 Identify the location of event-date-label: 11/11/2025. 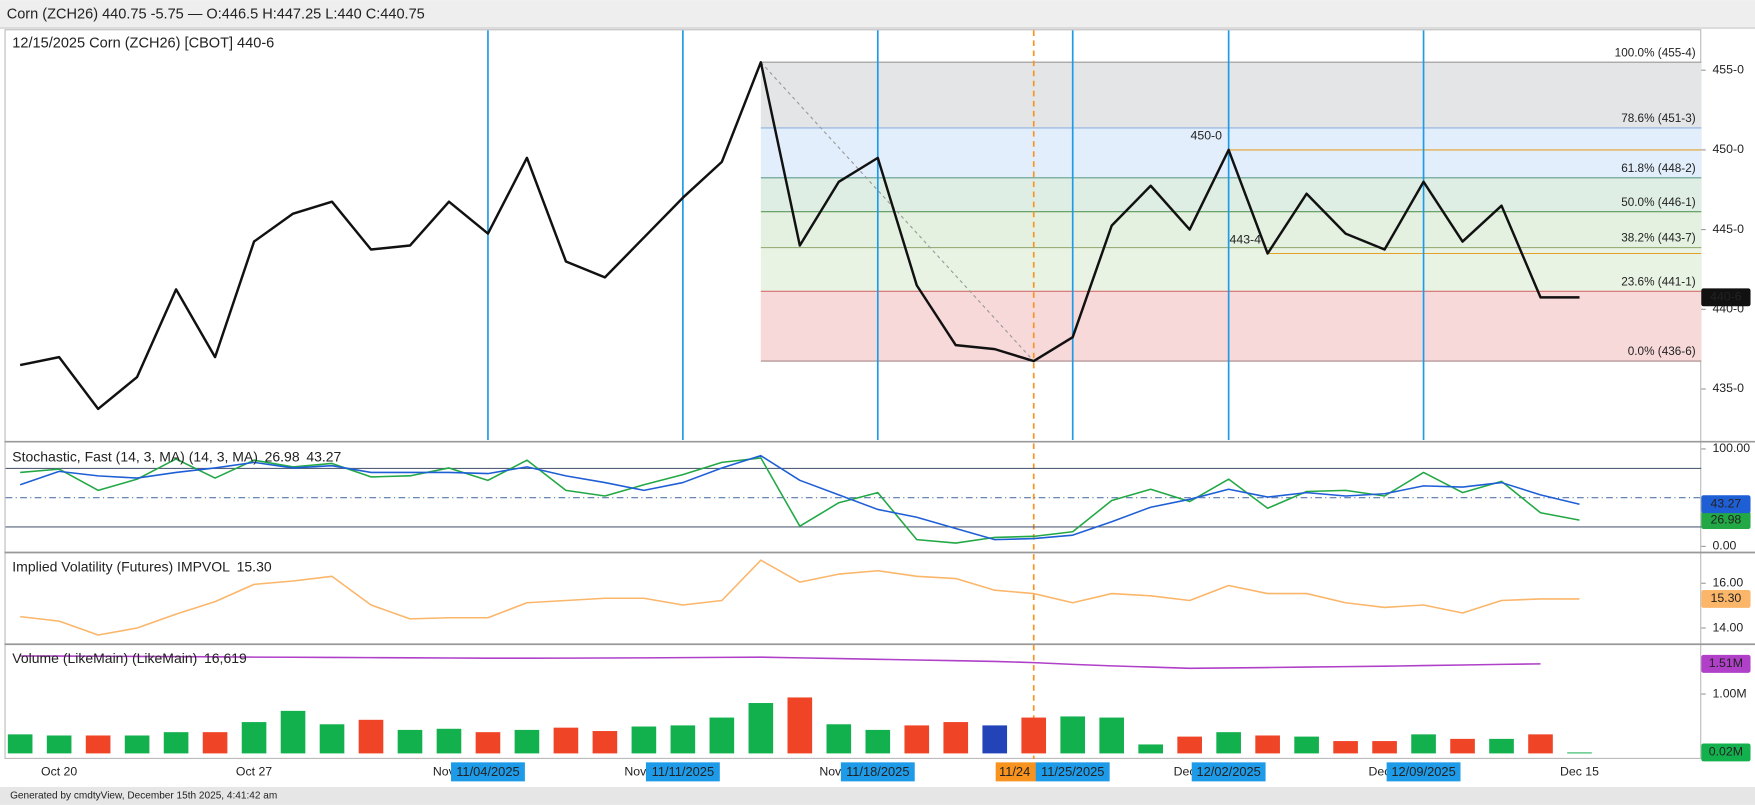
(683, 771).